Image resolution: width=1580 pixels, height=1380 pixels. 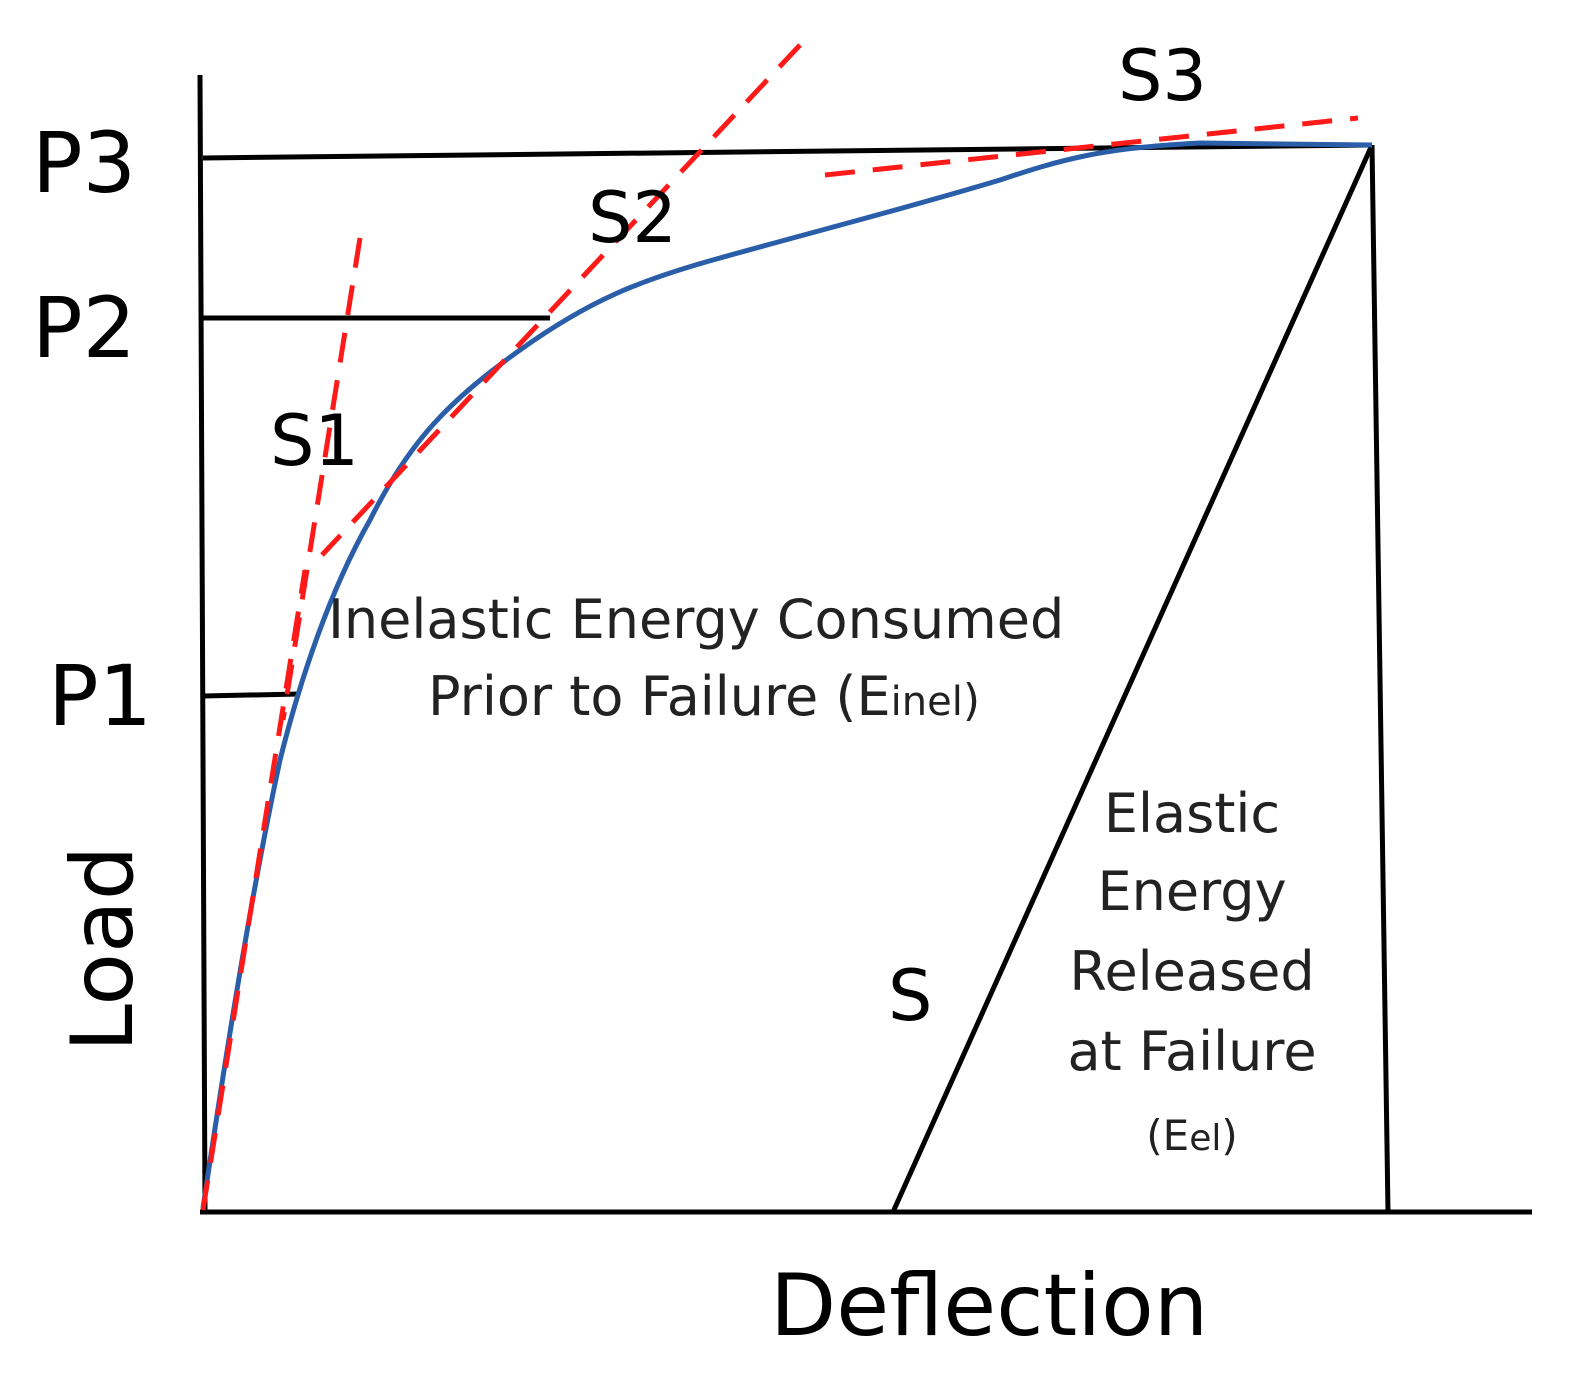 I want to click on x-axis-label: Deflection, so click(x=989, y=1306).